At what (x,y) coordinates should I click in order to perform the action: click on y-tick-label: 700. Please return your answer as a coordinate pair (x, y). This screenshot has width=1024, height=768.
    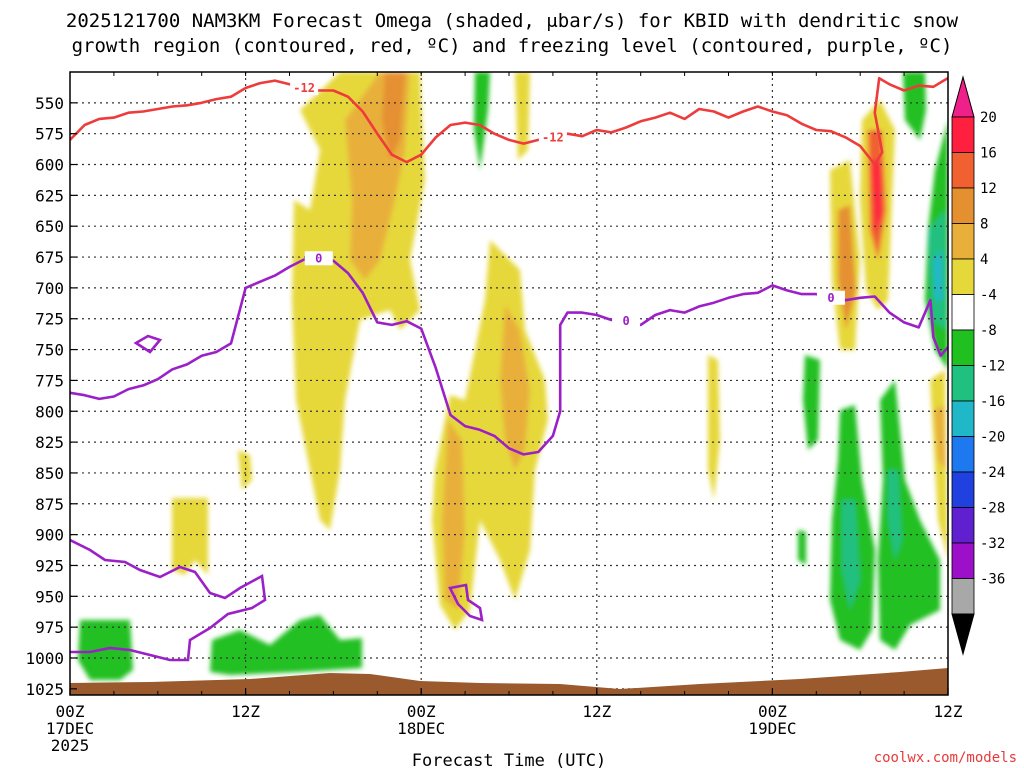
    Looking at the image, I should click on (49, 288).